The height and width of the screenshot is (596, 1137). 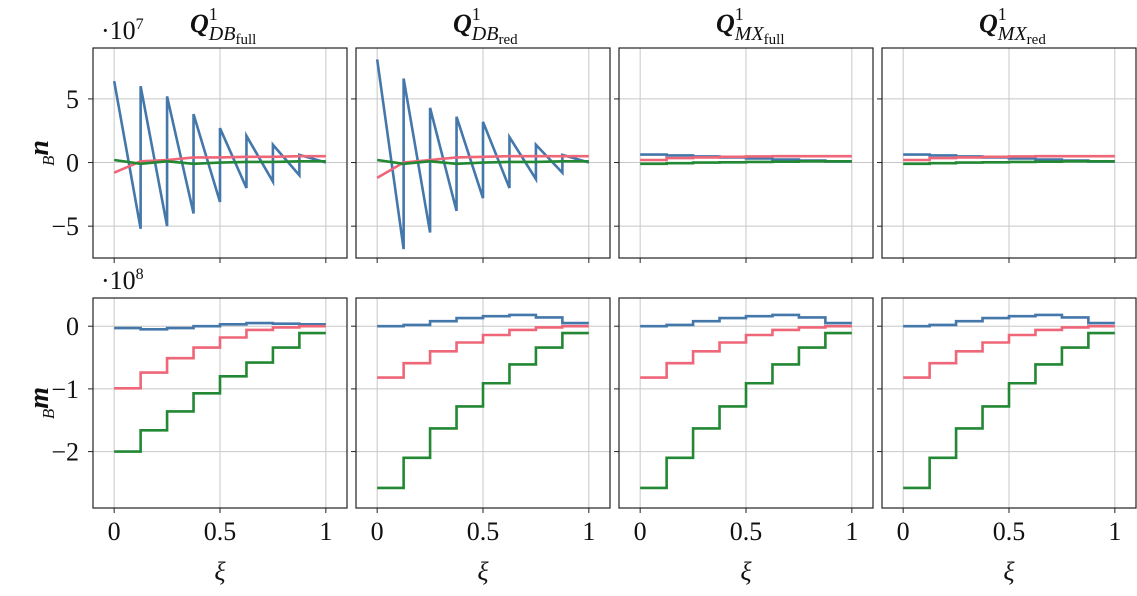 I want to click on axis-multiplier: ·108, so click(x=122, y=280).